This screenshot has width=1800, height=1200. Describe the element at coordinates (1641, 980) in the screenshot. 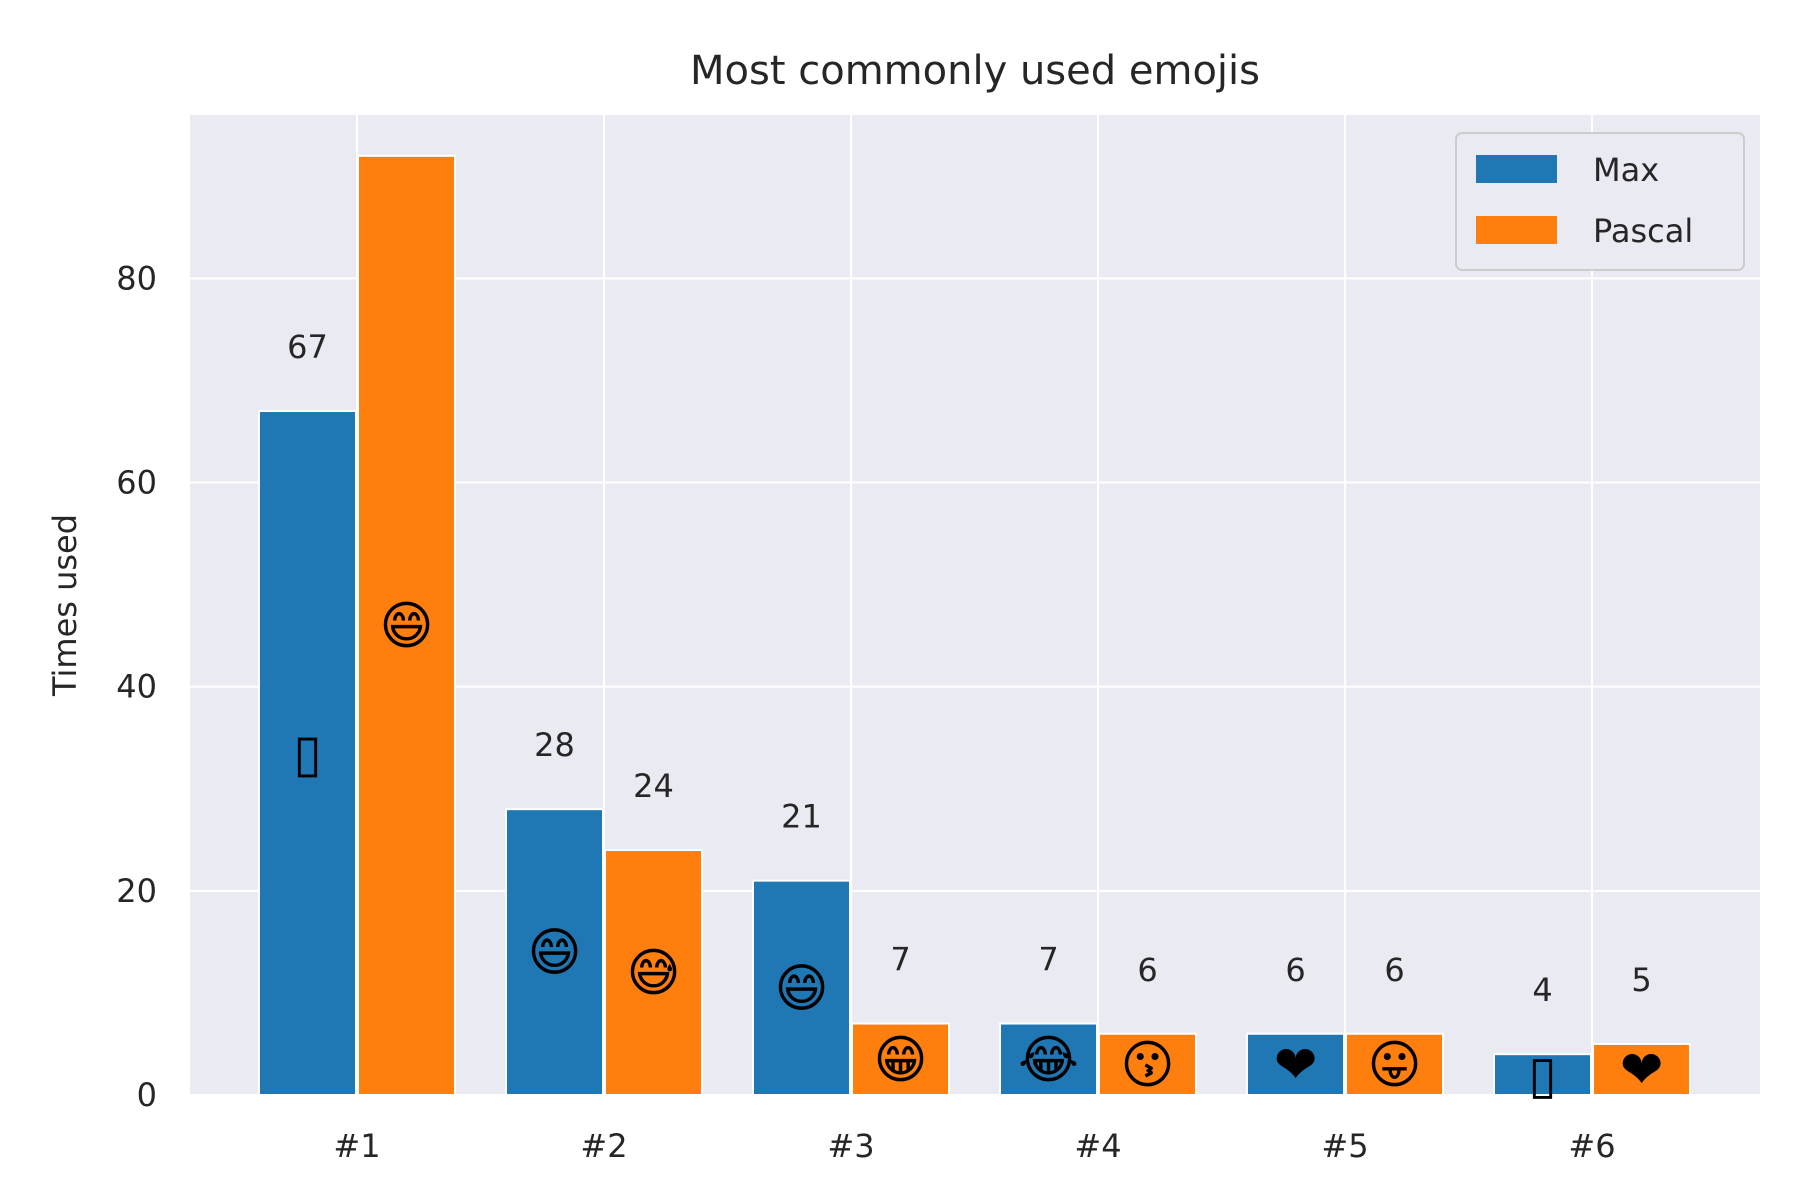

I see `value-label: 5` at that location.